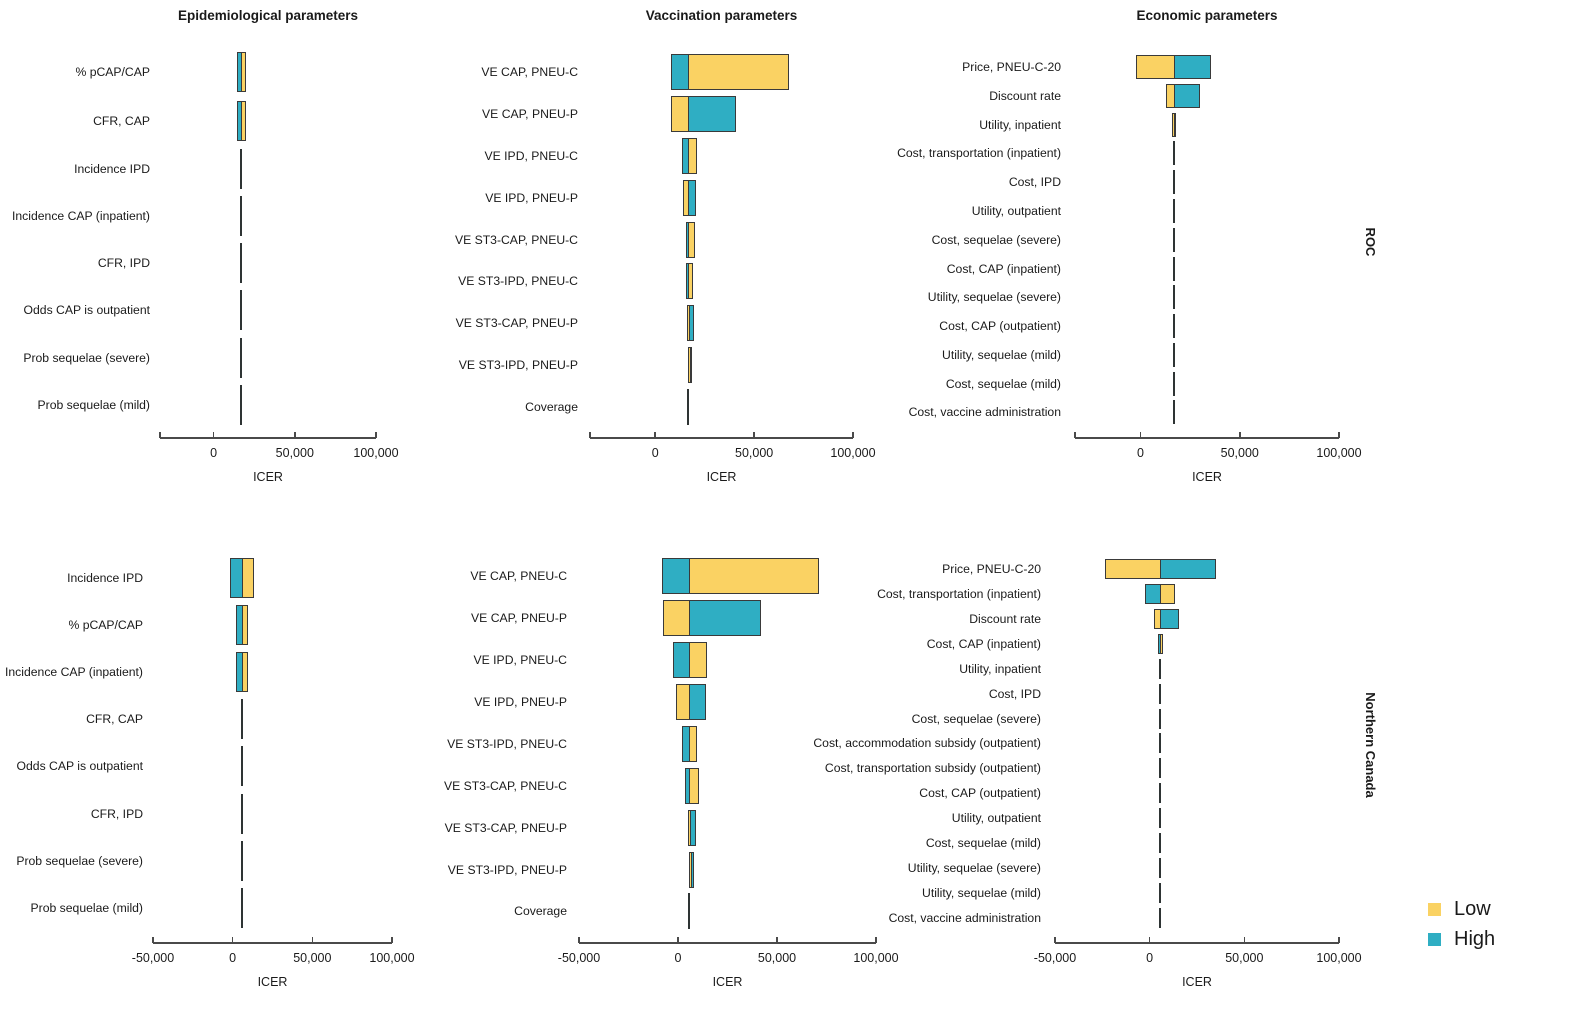 The image size is (1587, 1010). What do you see at coordinates (505, 828) in the screenshot?
I see `row-label: VE ST3-CAP, PNEU-P` at bounding box center [505, 828].